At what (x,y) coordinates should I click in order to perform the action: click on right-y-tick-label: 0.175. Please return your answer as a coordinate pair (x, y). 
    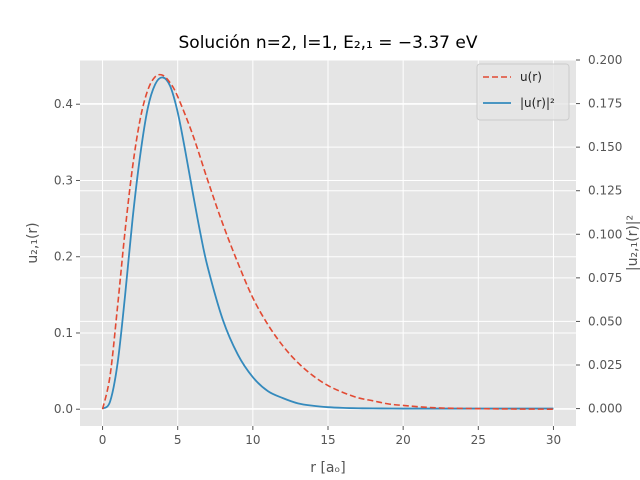
    Looking at the image, I should click on (605, 104).